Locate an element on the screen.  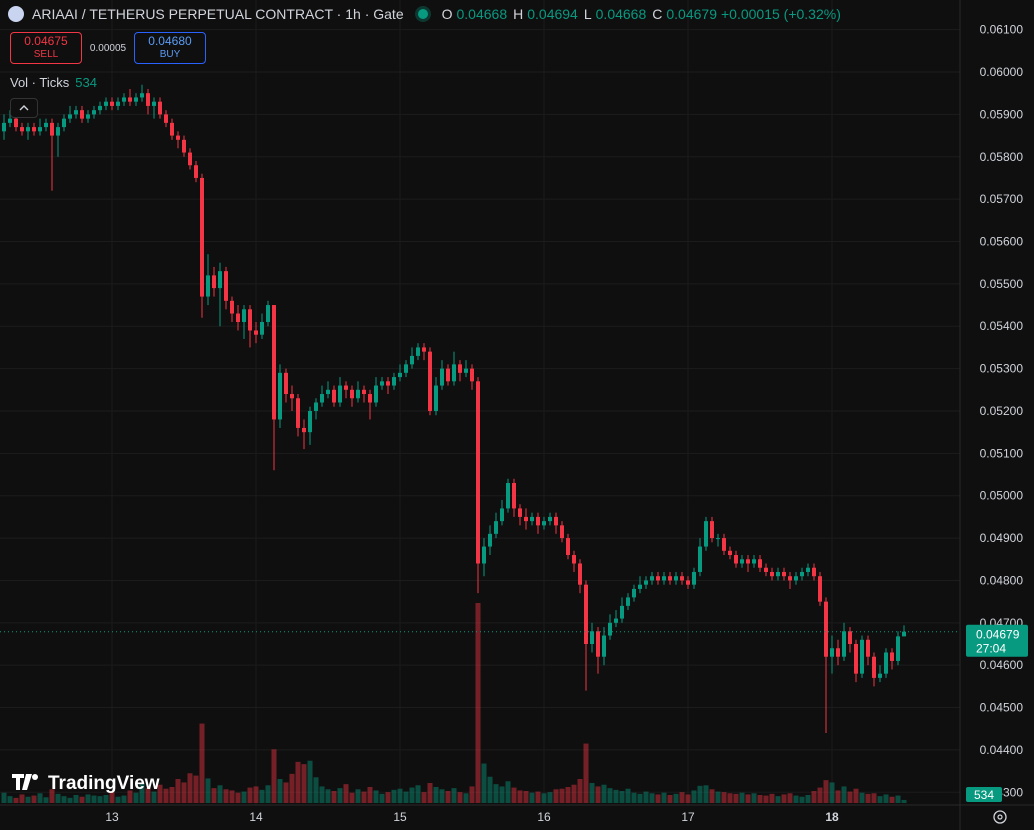
buy-button: 0.04680 BUY is located at coordinates (170, 48).